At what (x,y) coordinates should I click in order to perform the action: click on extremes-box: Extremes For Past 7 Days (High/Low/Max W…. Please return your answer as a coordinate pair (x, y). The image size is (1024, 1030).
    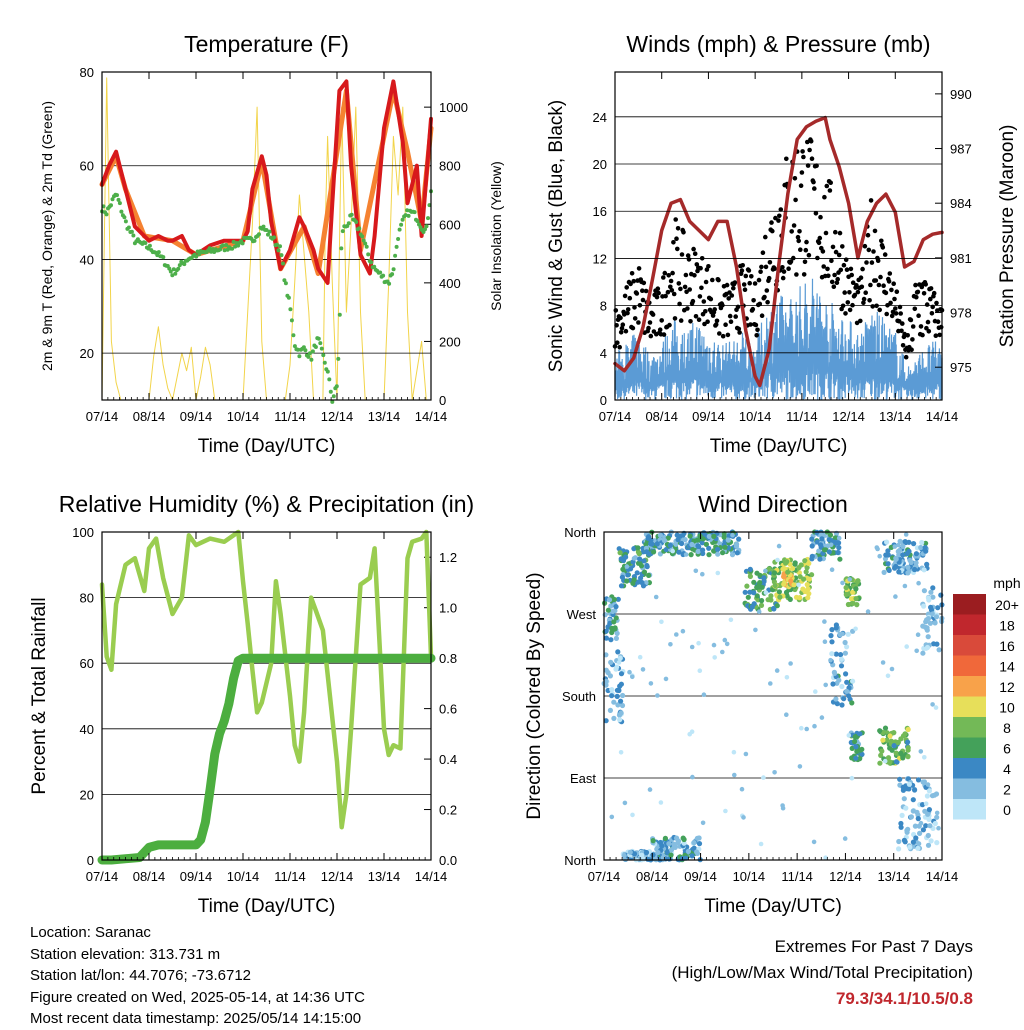
    Looking at the image, I should click on (822, 973).